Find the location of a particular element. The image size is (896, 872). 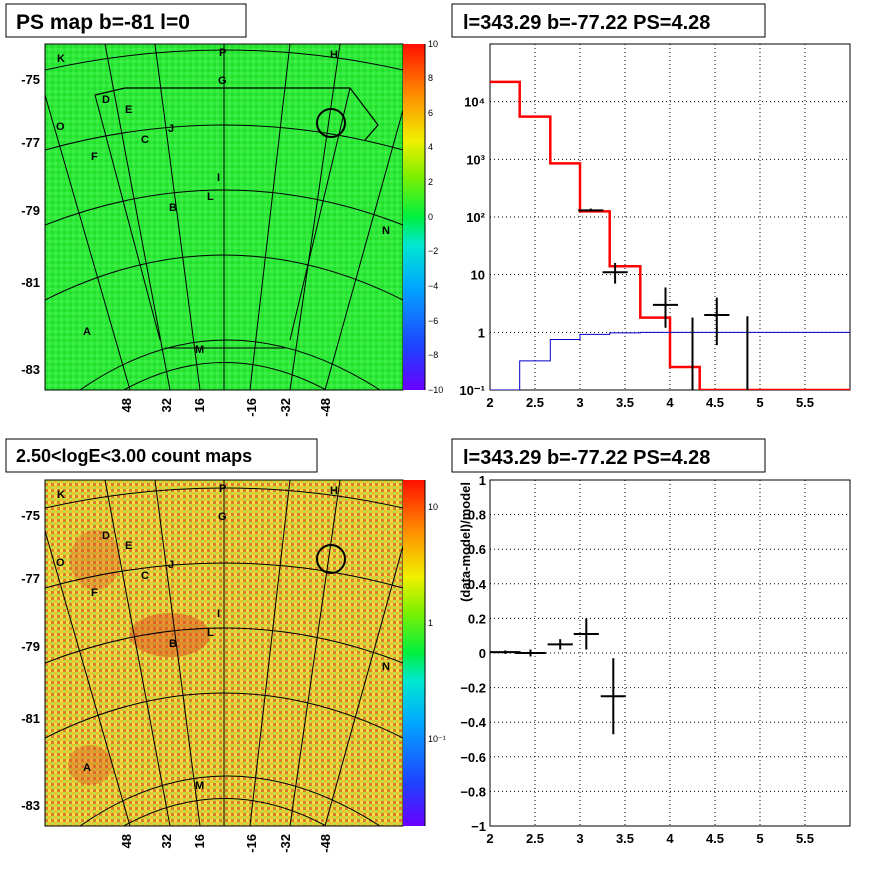

source-label: H is located at coordinates (334, 491).